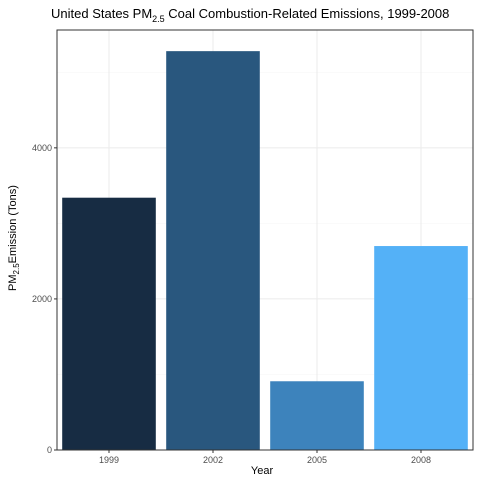  What do you see at coordinates (317, 460) in the screenshot?
I see `x-tick-label: 2005` at bounding box center [317, 460].